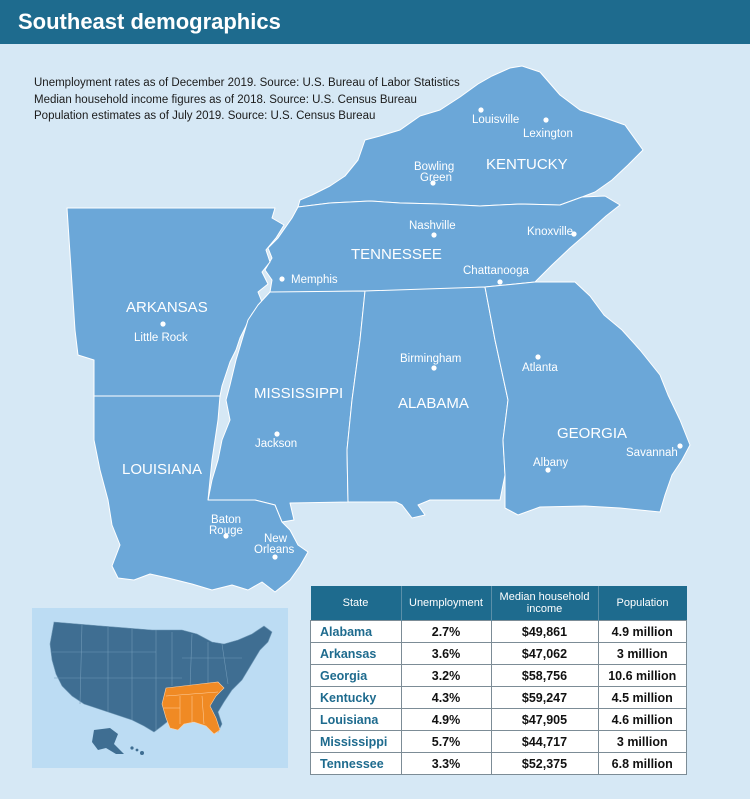 This screenshot has height=799, width=750. I want to click on state-tennessee, so click(442, 244).